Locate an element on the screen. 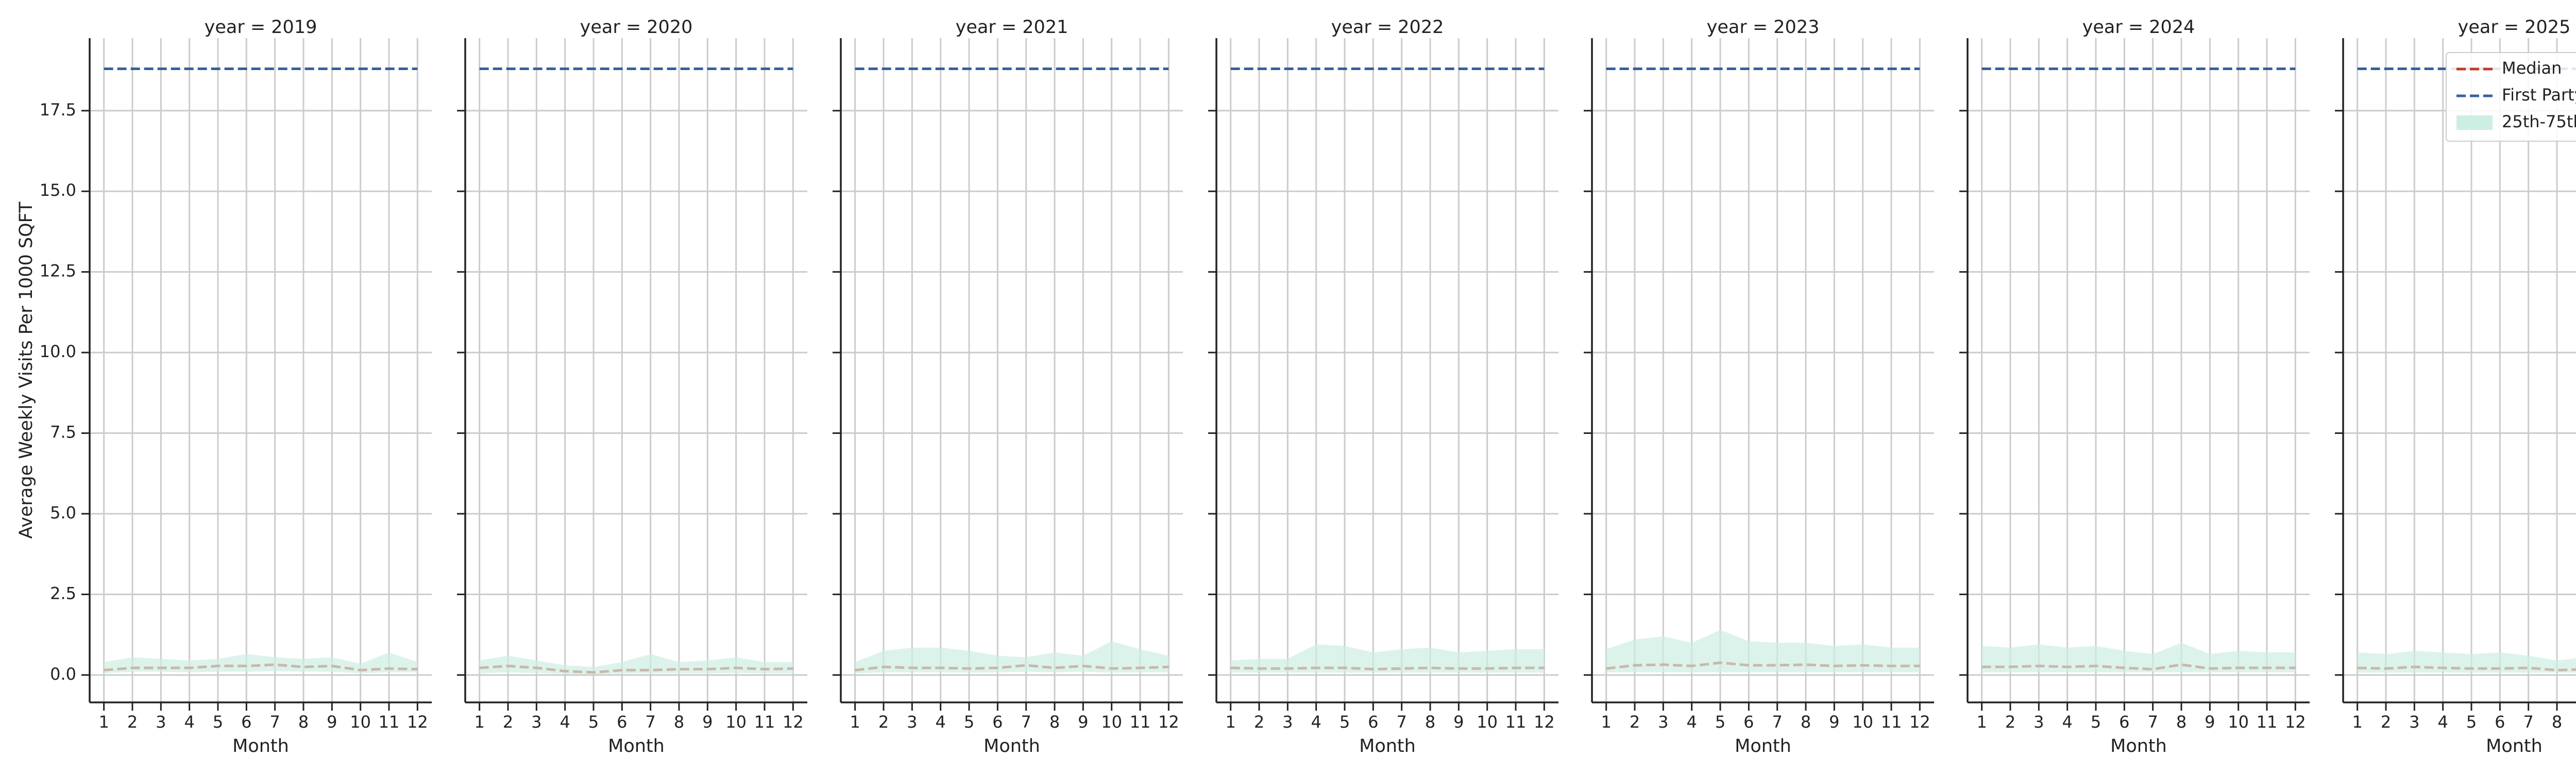  panel-title: year = 2021 is located at coordinates (1012, 27).